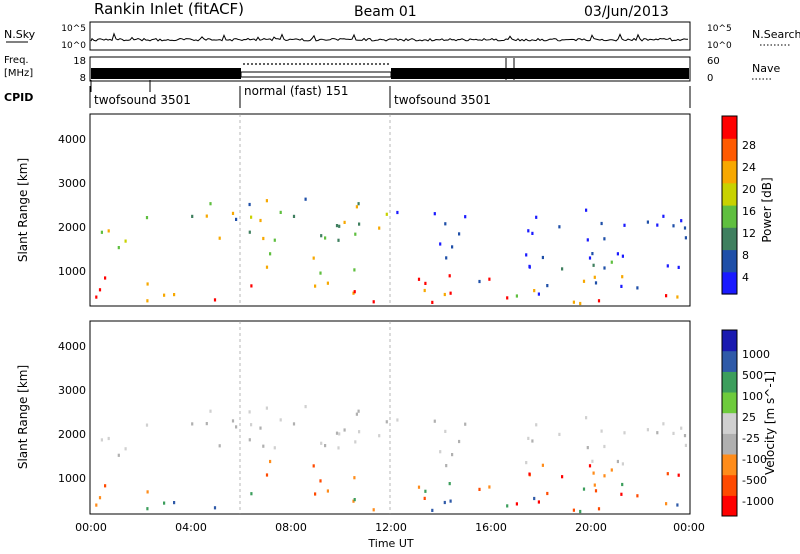 This screenshot has height=554, width=800. I want to click on freq-ytick-bottom: 8, so click(83, 78).